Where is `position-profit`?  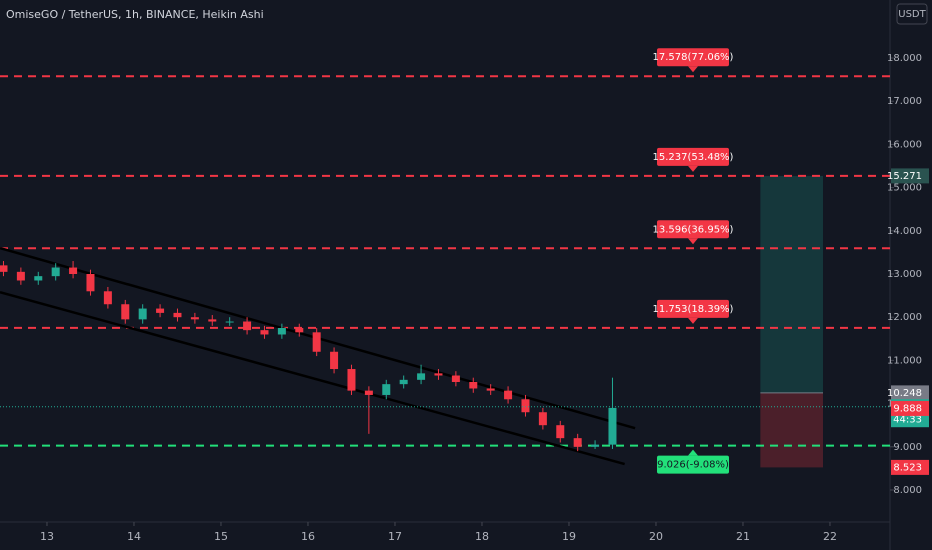 position-profit is located at coordinates (792, 284).